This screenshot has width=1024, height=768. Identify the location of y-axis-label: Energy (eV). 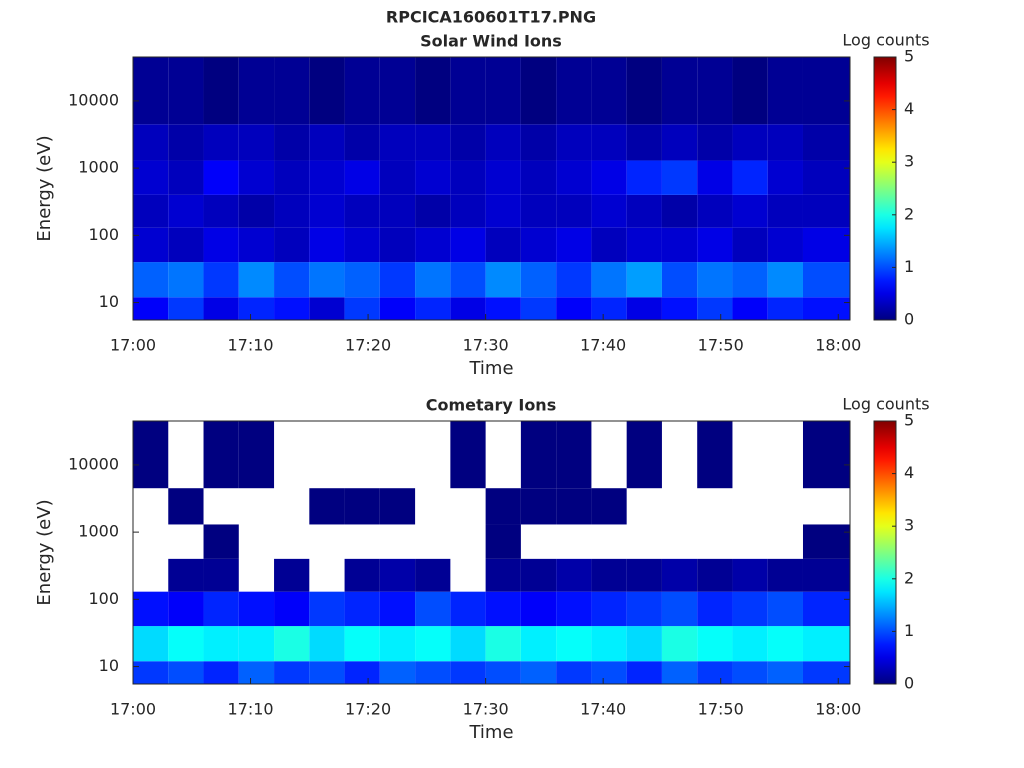
(44, 188).